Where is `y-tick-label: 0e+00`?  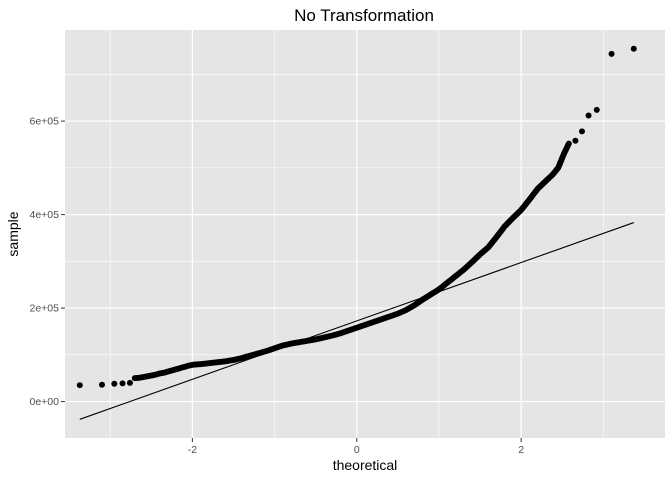
y-tick-label: 0e+00 is located at coordinates (45, 402).